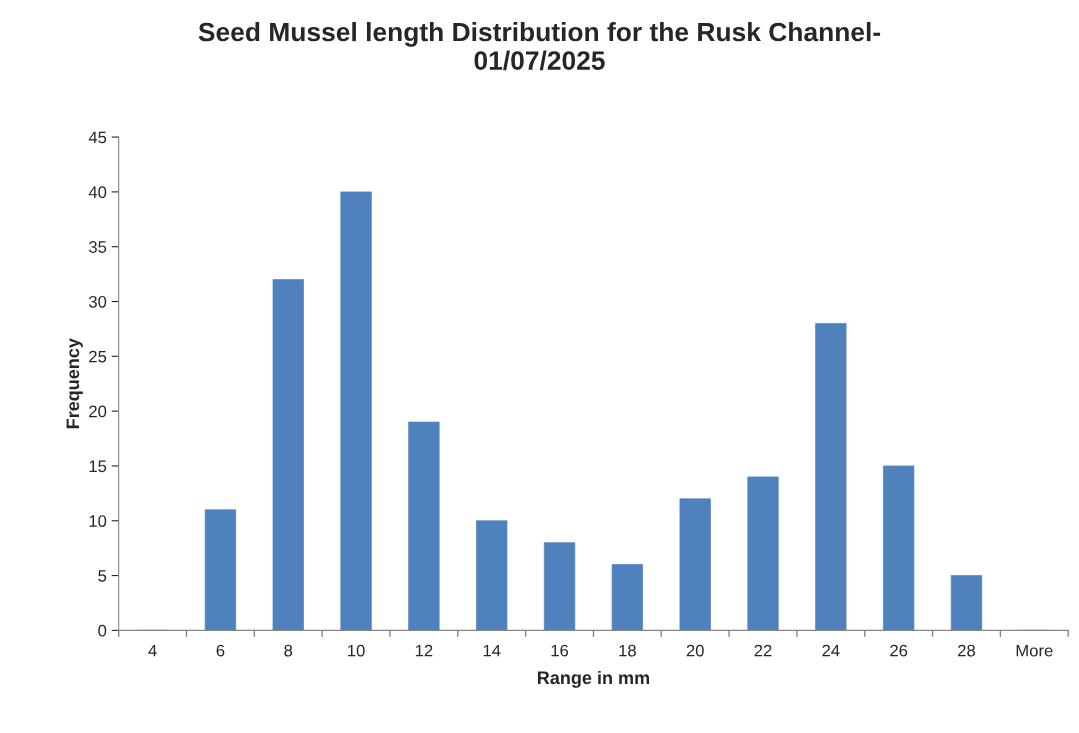  Describe the element at coordinates (102, 630) in the screenshot. I see `y-tick-label: 0` at that location.